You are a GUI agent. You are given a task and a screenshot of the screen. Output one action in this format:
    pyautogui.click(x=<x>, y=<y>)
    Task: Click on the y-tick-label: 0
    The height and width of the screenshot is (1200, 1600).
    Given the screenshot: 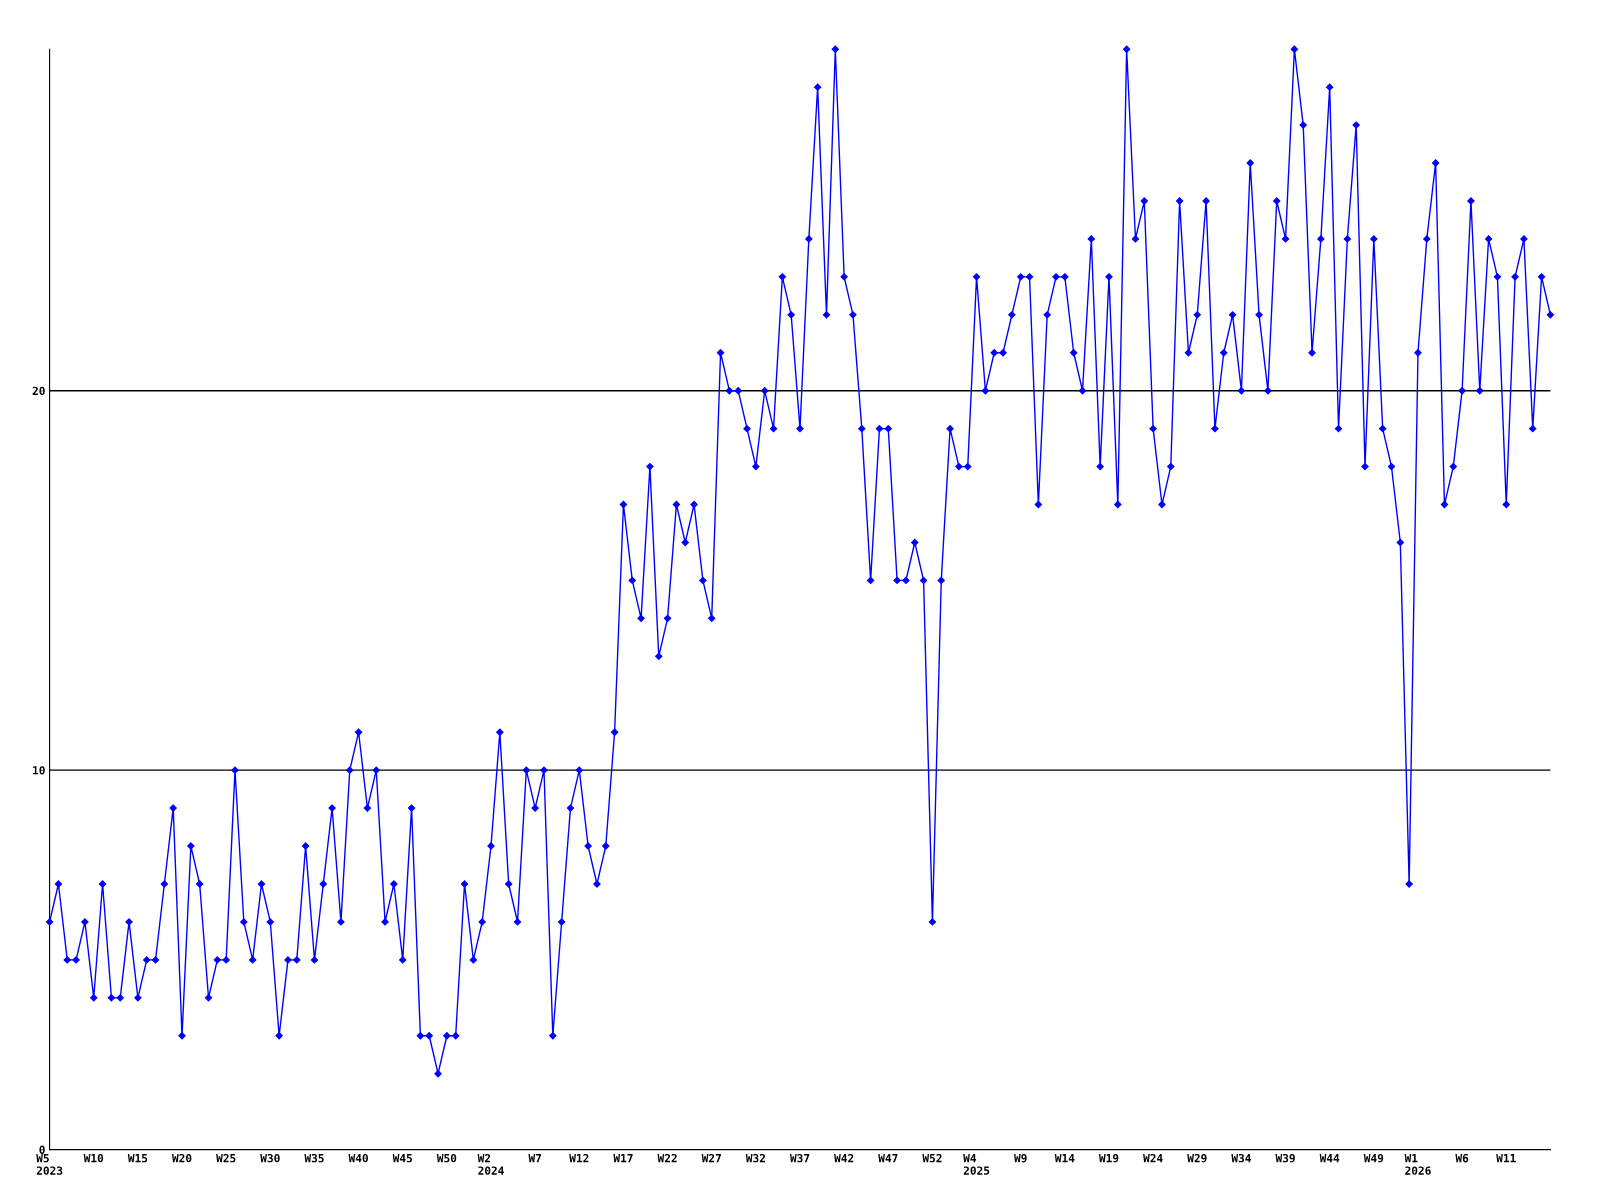 What is the action you would take?
    pyautogui.click(x=42, y=1149)
    